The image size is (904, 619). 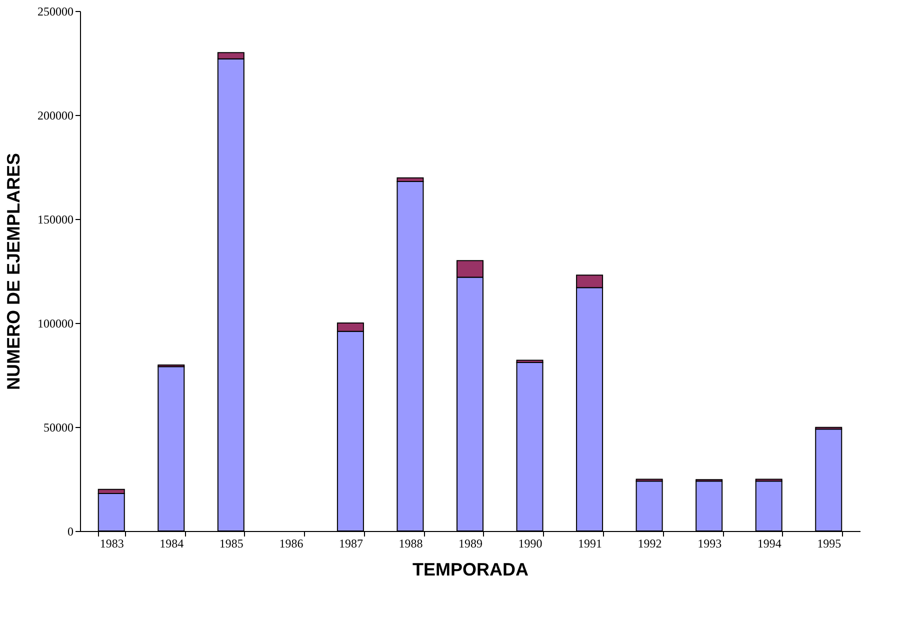 What do you see at coordinates (530, 543) in the screenshot?
I see `x-tick-label: 1990` at bounding box center [530, 543].